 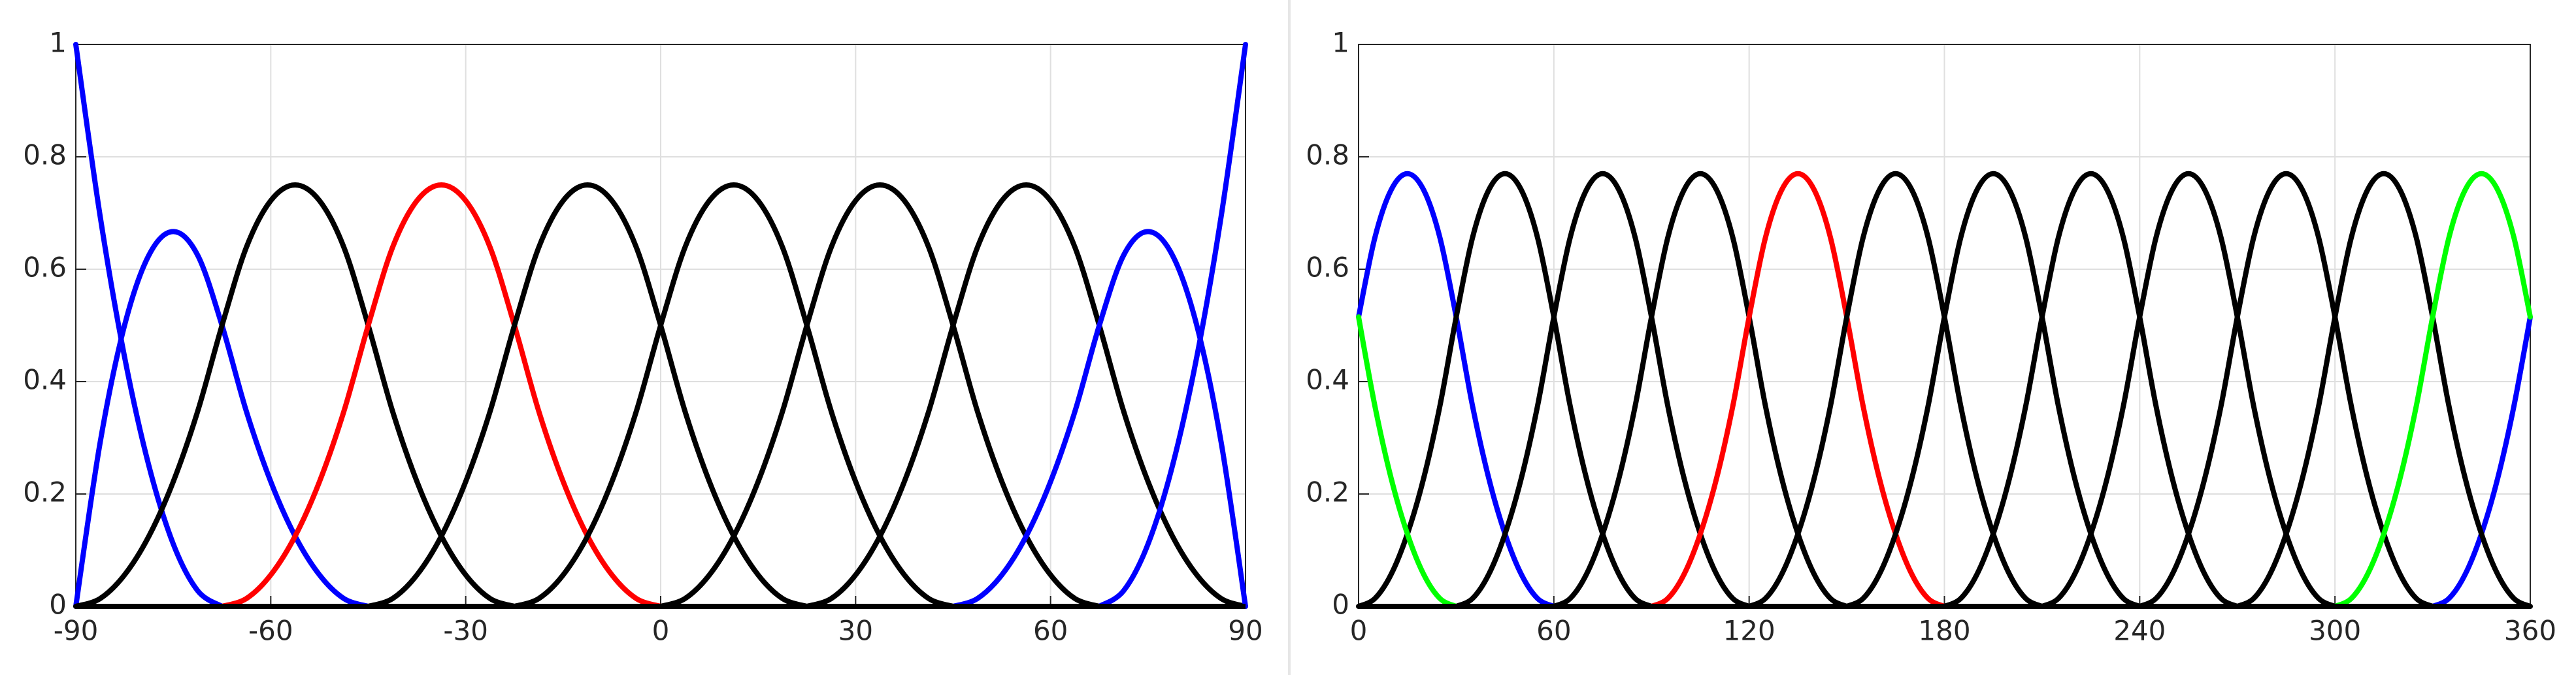 I want to click on x-tick-label: 90, so click(x=1245, y=631).